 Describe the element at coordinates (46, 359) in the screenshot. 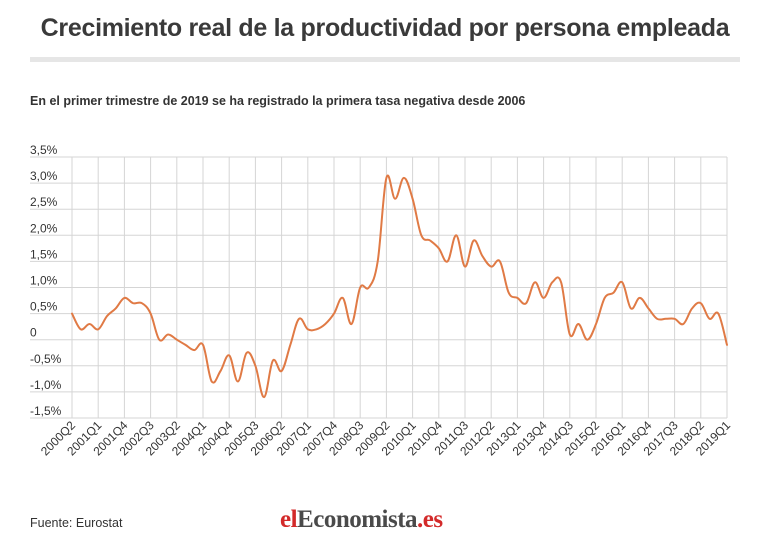

I see `y-tick-label: -0,5%` at that location.